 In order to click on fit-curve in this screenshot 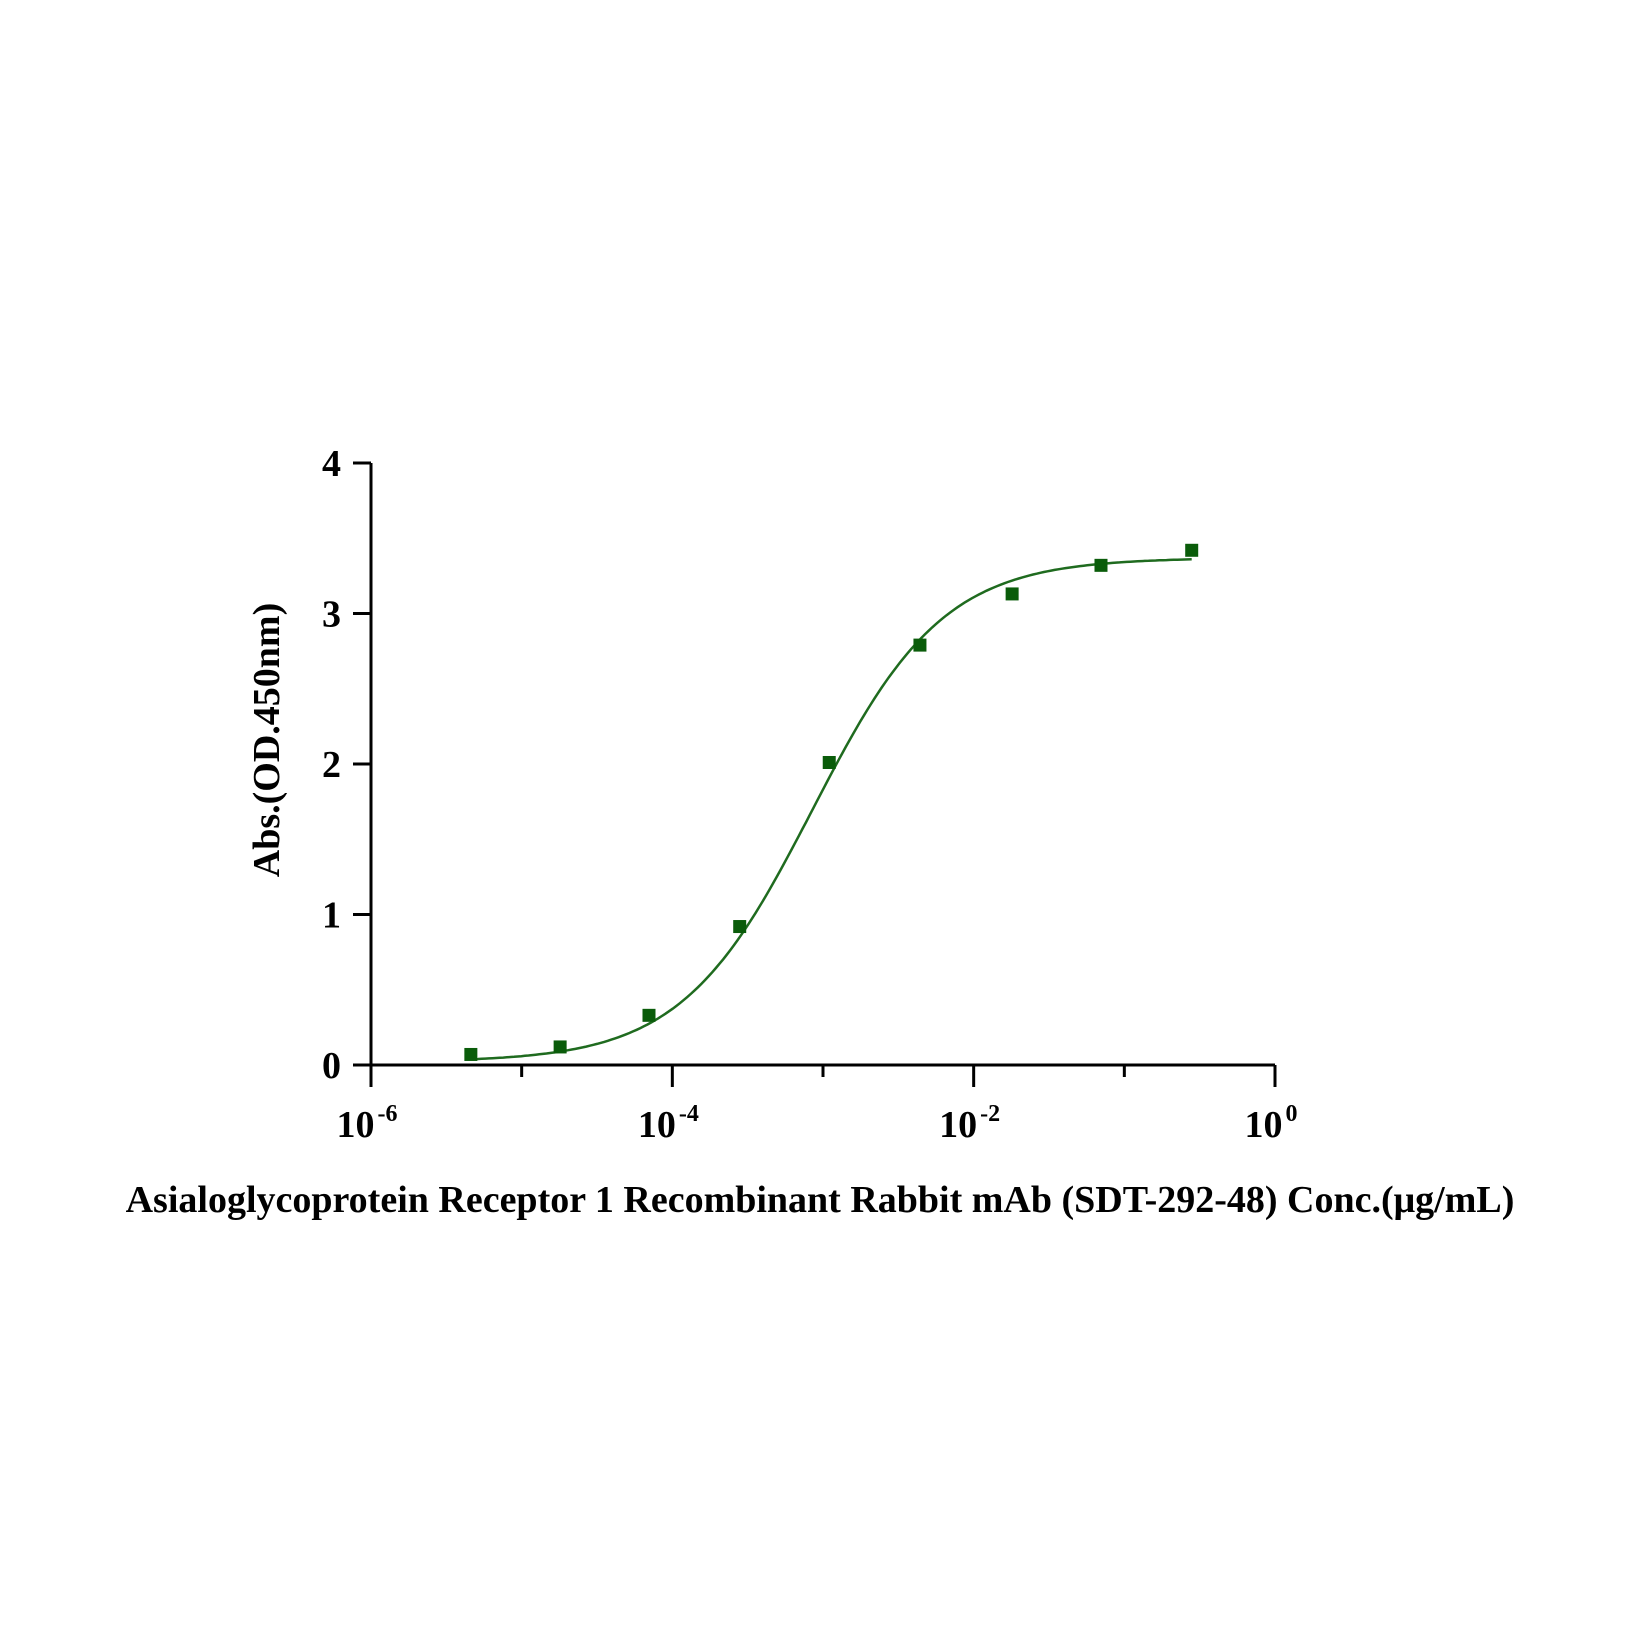, I will do `click(831, 809)`.